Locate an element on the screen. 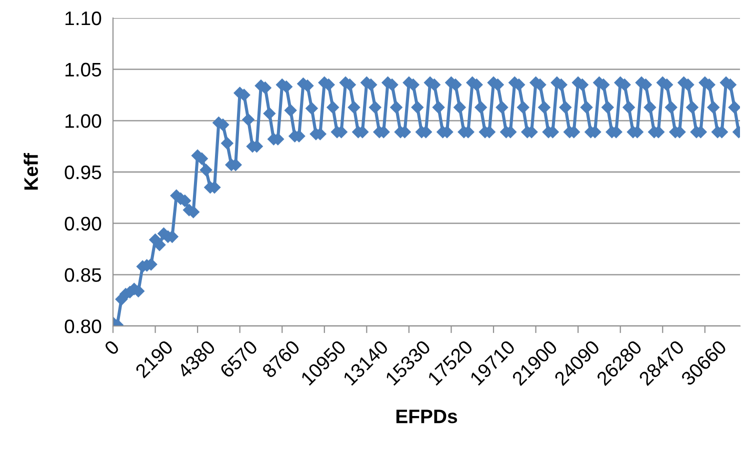 This screenshot has height=451, width=742. x-tick-label: 0 is located at coordinates (112, 347).